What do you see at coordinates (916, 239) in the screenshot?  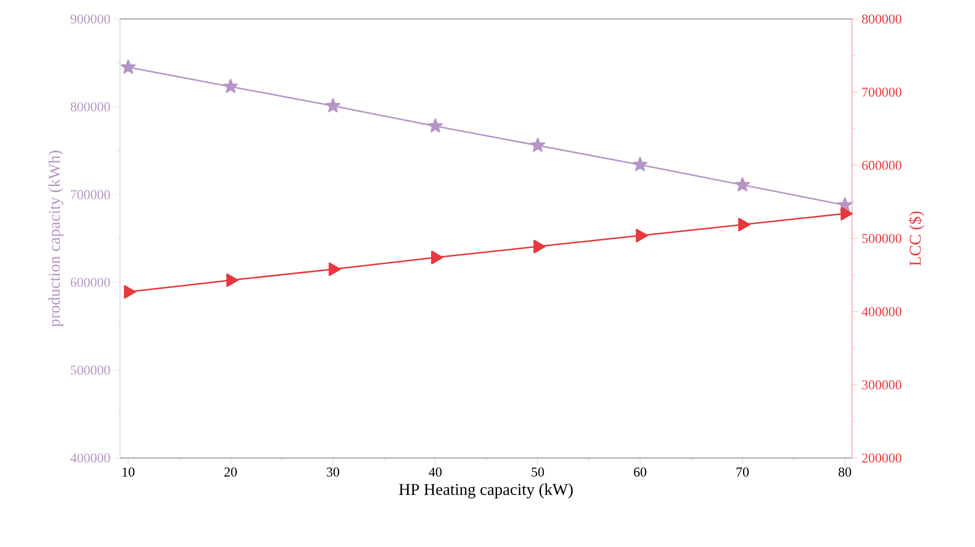 I see `y2-axis-title: LCC ($)` at bounding box center [916, 239].